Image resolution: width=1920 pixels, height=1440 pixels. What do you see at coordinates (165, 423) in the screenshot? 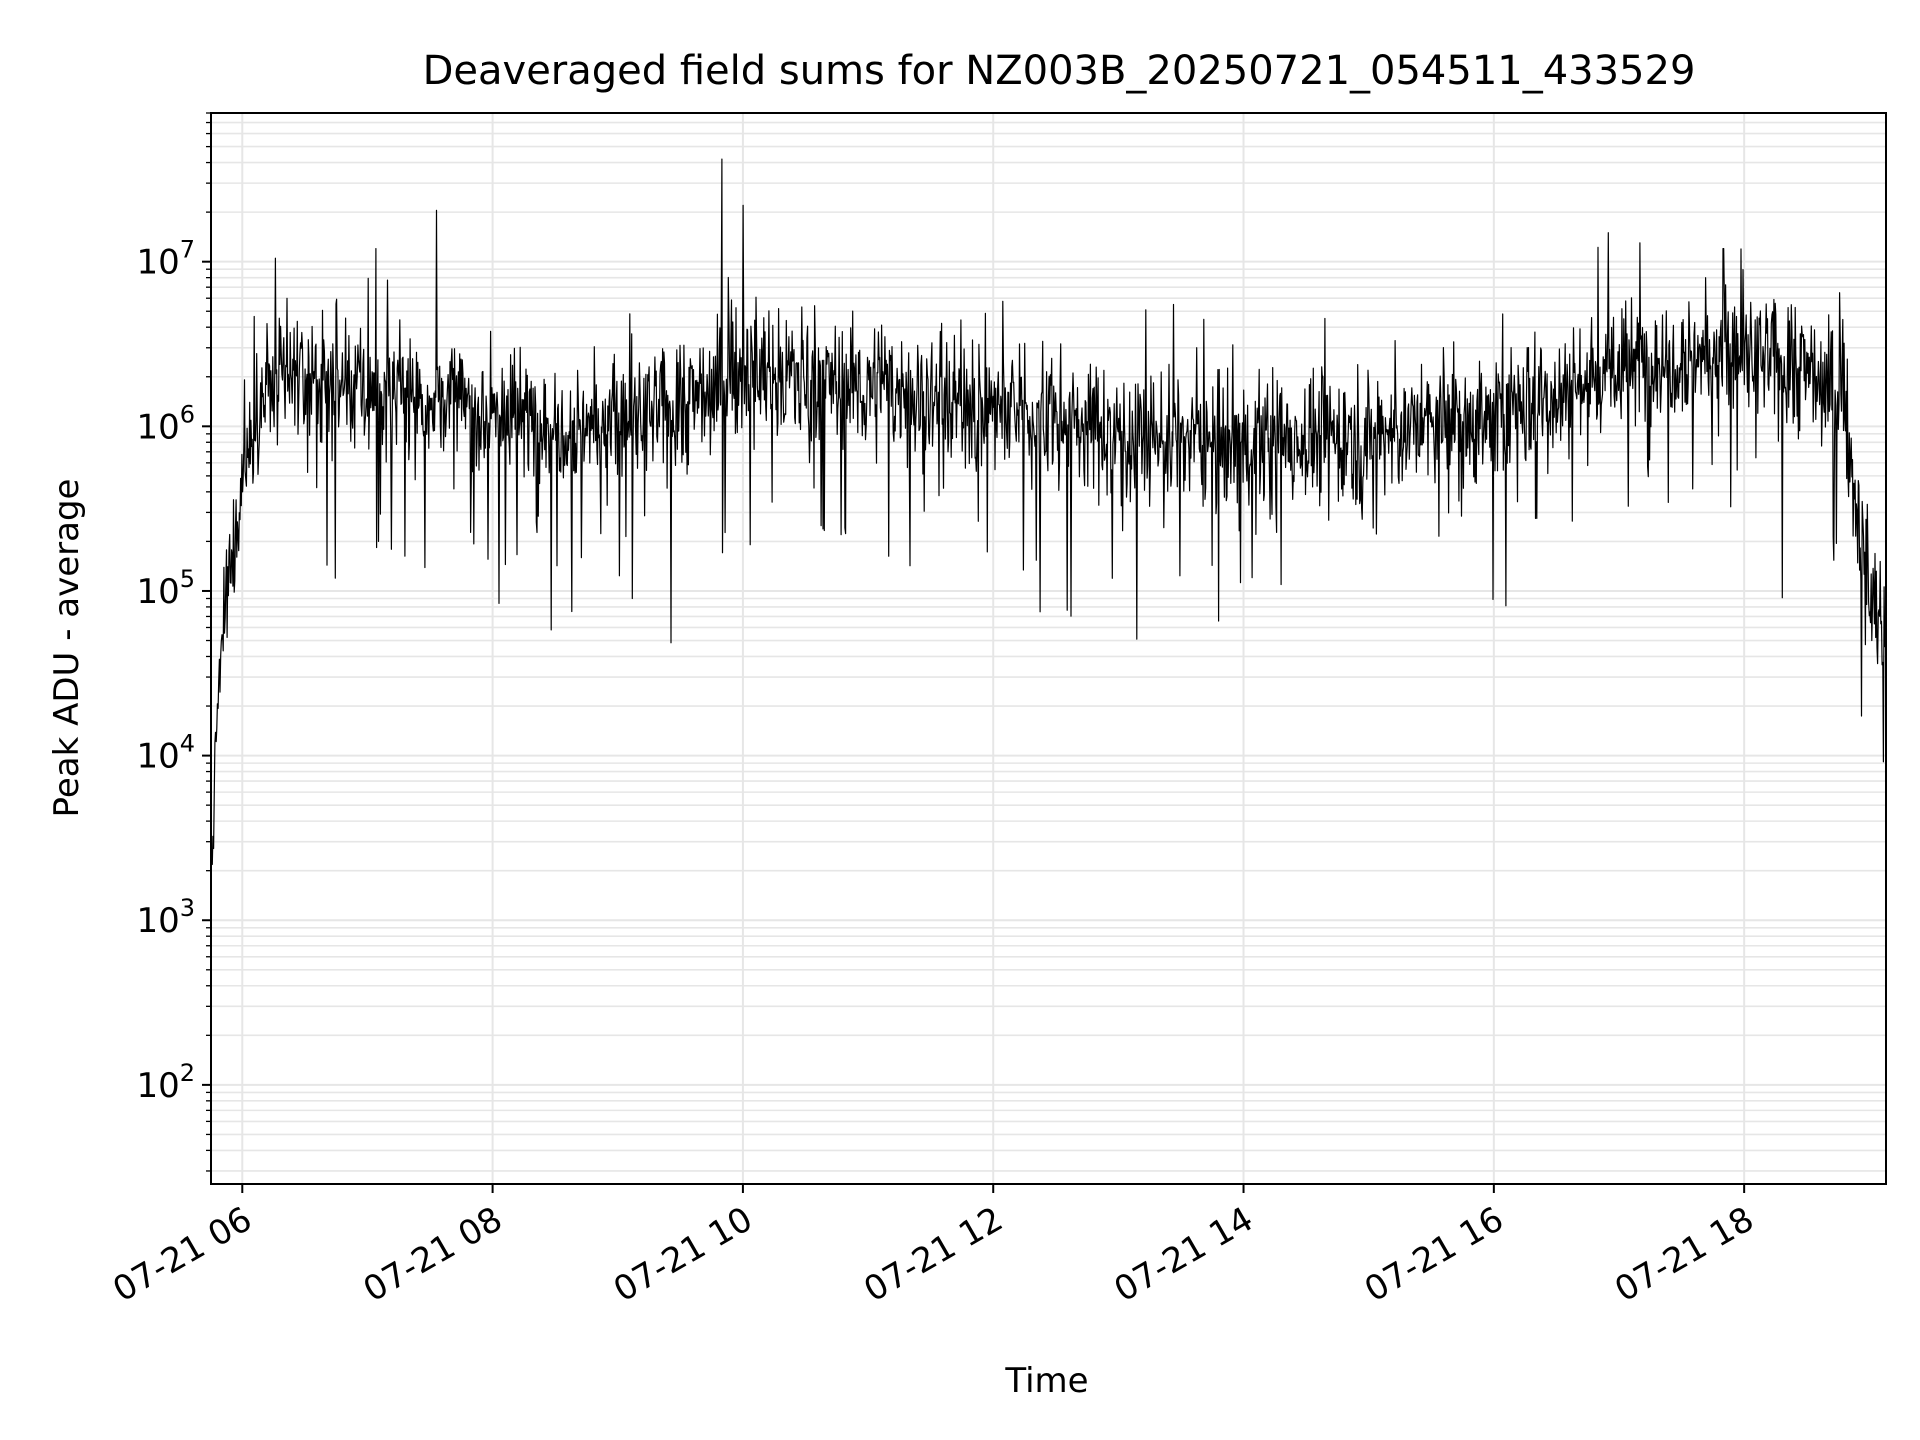
I see `y-tick-label: 10⁶` at bounding box center [165, 423].